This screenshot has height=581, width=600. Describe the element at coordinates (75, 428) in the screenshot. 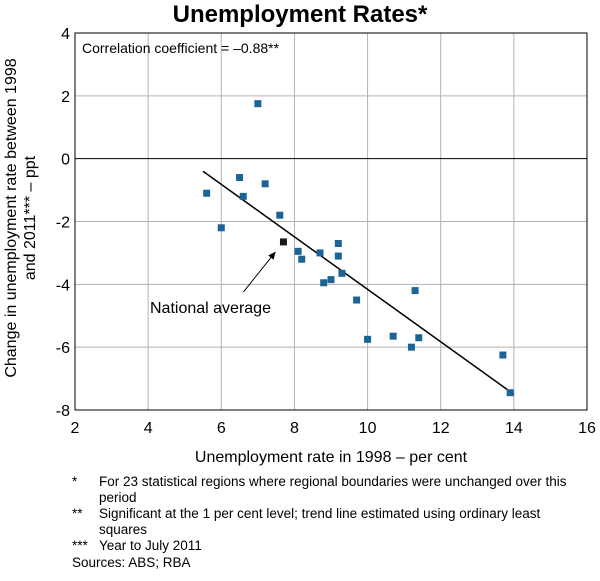

I see `x-tick-label: 2` at that location.